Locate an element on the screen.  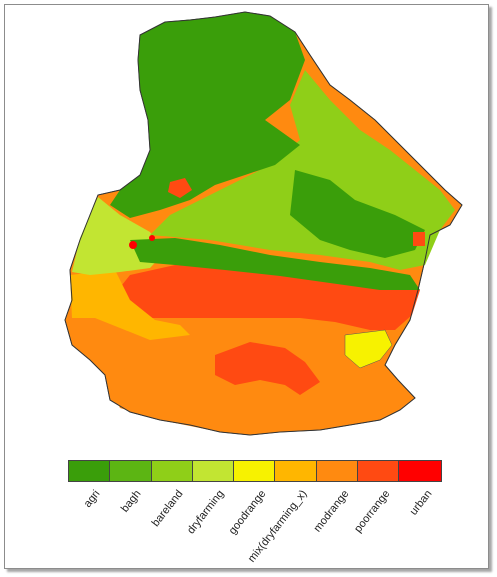
region-agri-east is located at coordinates (357, 214).